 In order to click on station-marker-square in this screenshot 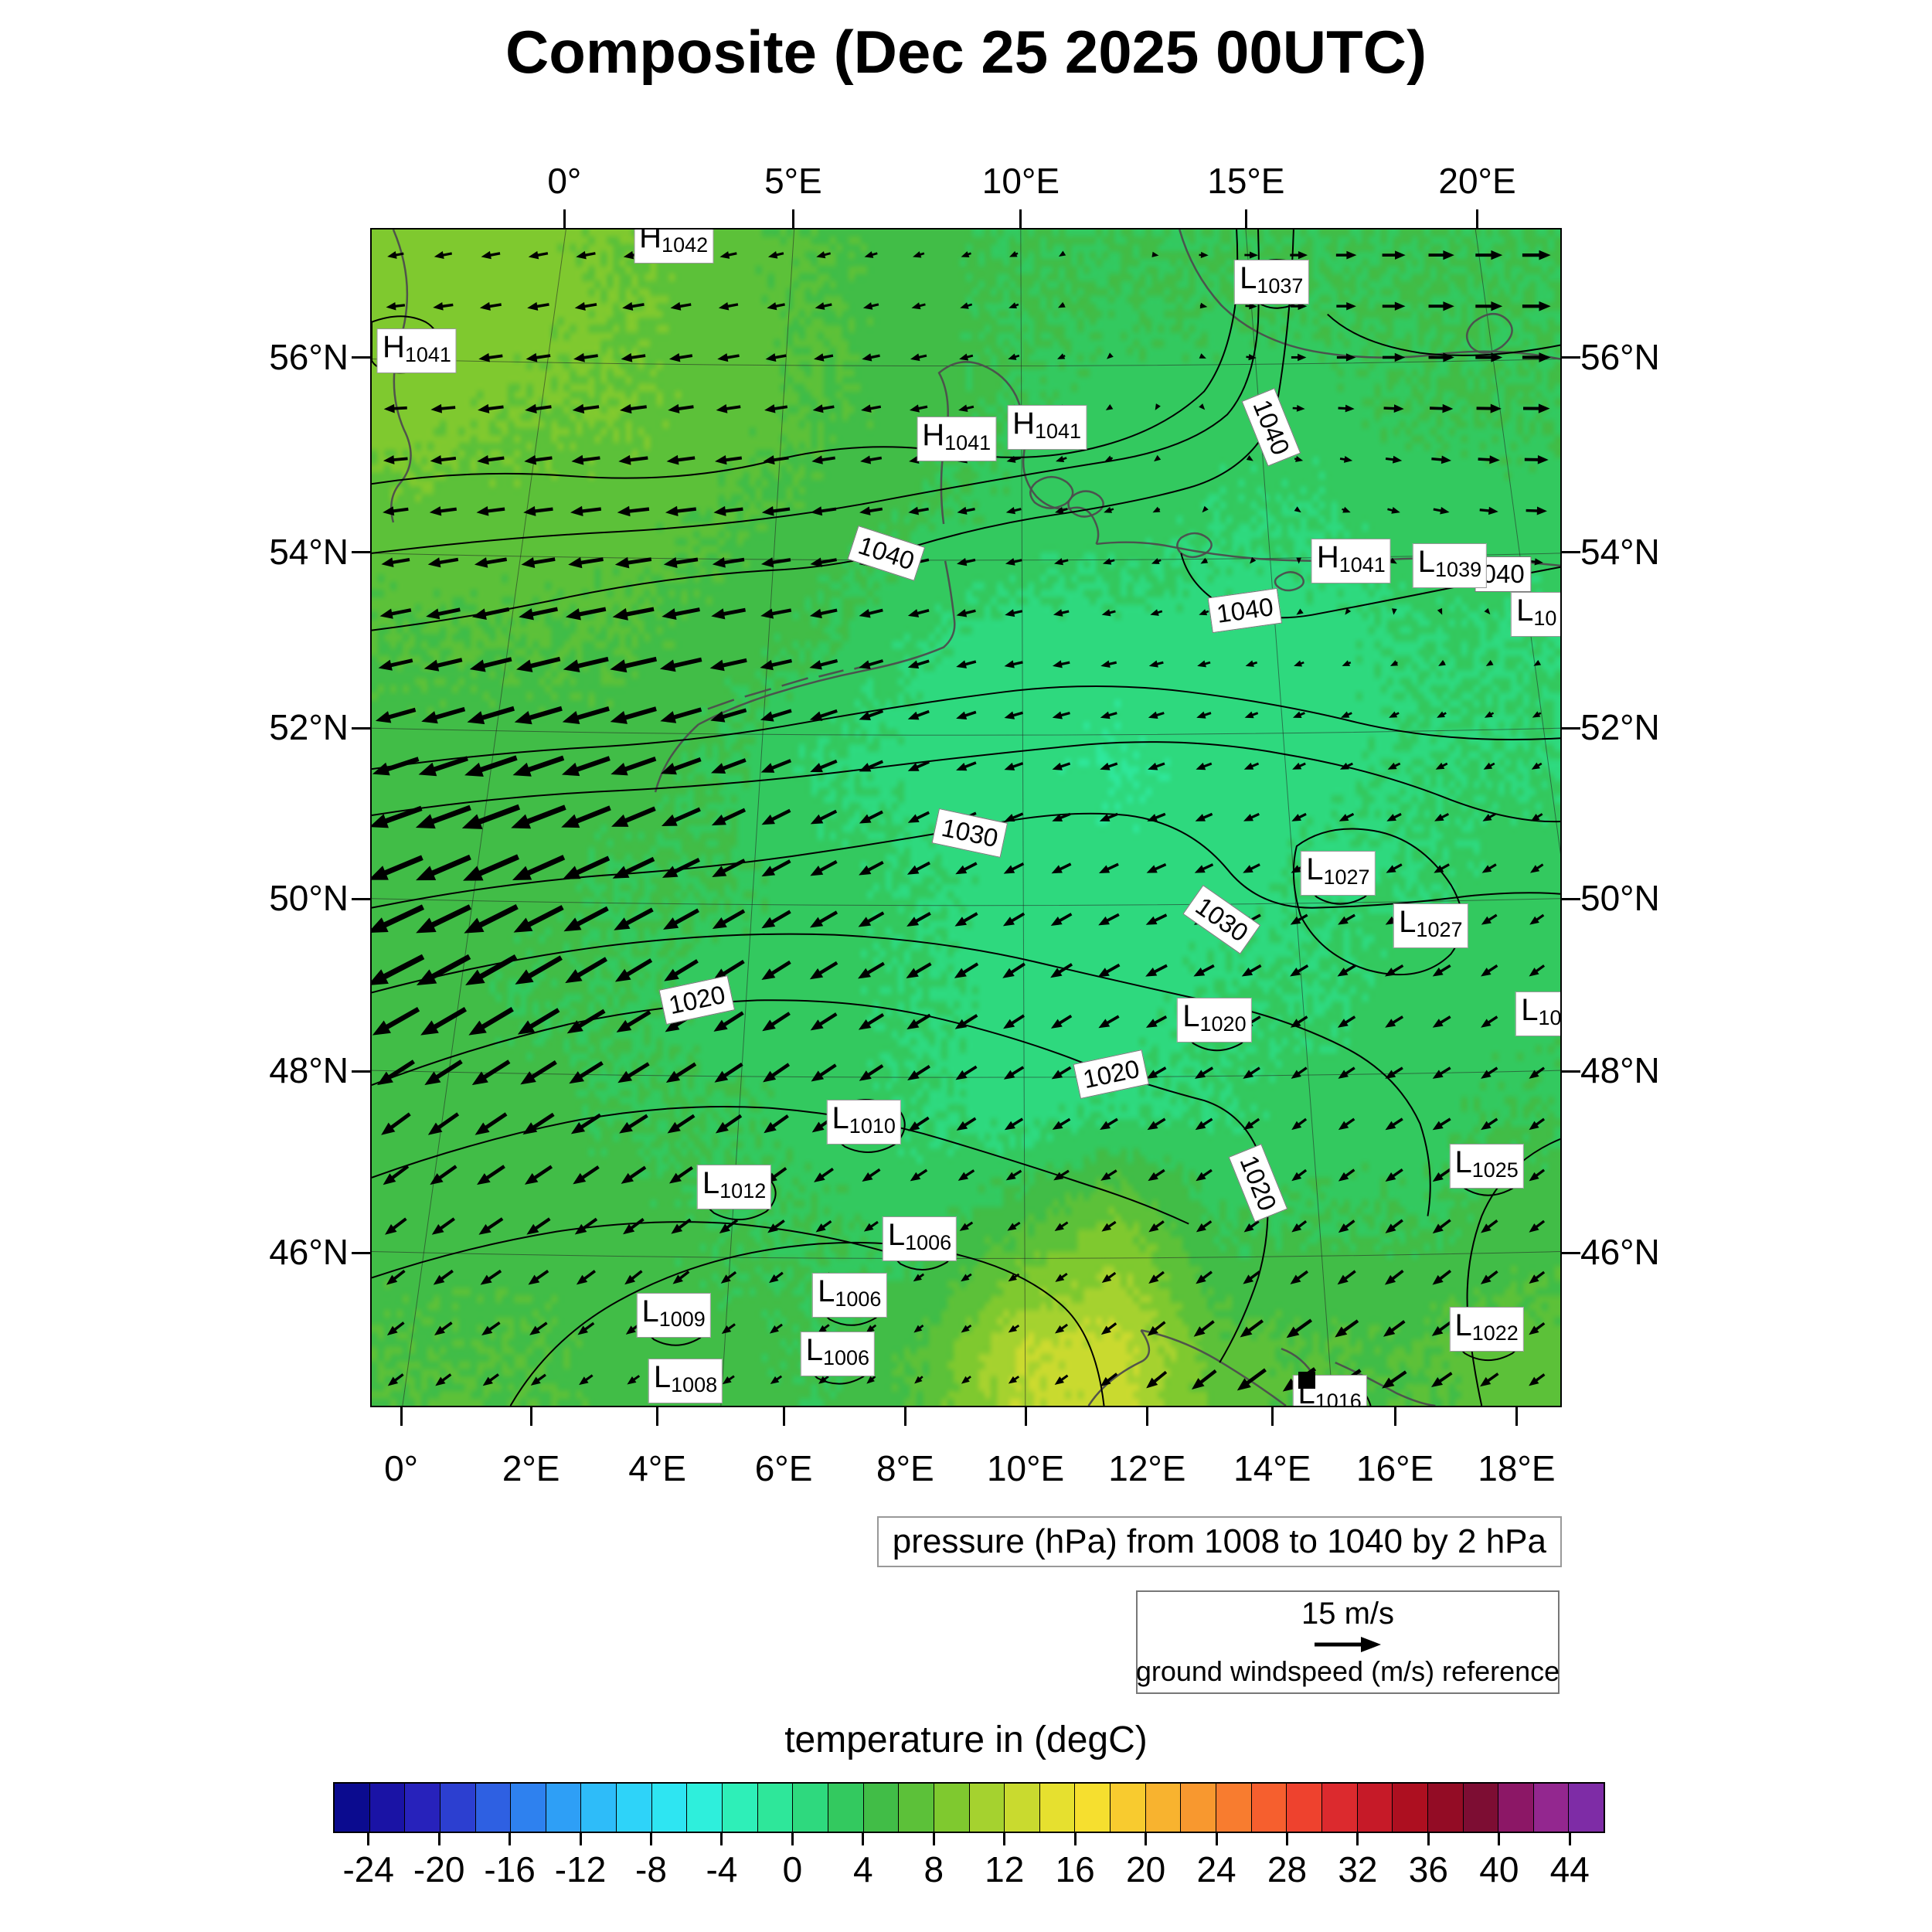, I will do `click(1307, 1380)`.